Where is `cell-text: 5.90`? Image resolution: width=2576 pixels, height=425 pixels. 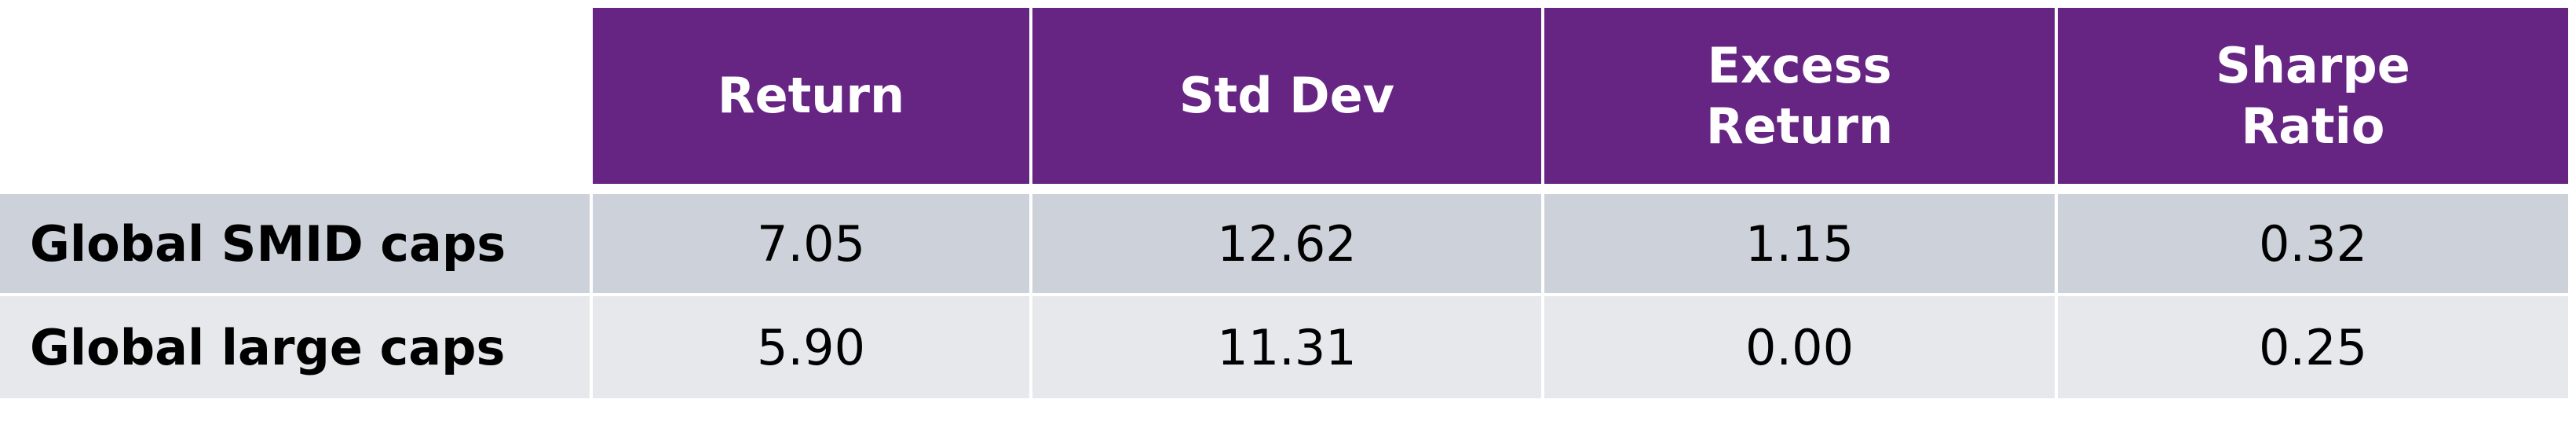
cell-text: 5.90 is located at coordinates (811, 347).